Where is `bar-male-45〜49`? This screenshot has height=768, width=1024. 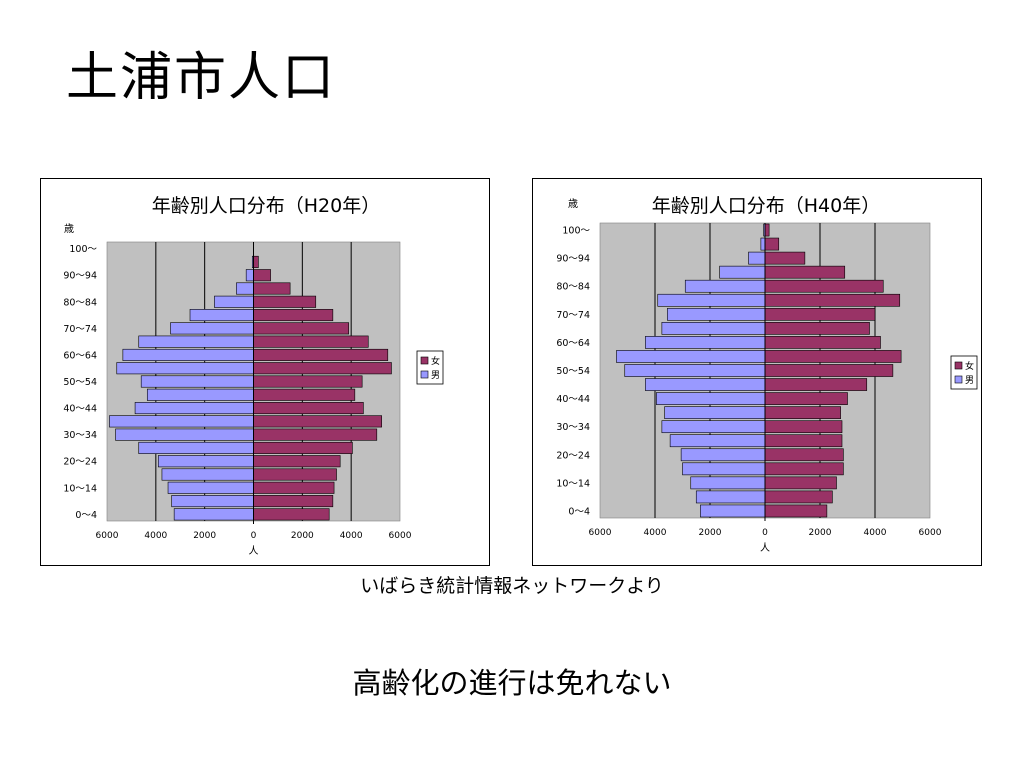
bar-male-45〜49 is located at coordinates (705, 384).